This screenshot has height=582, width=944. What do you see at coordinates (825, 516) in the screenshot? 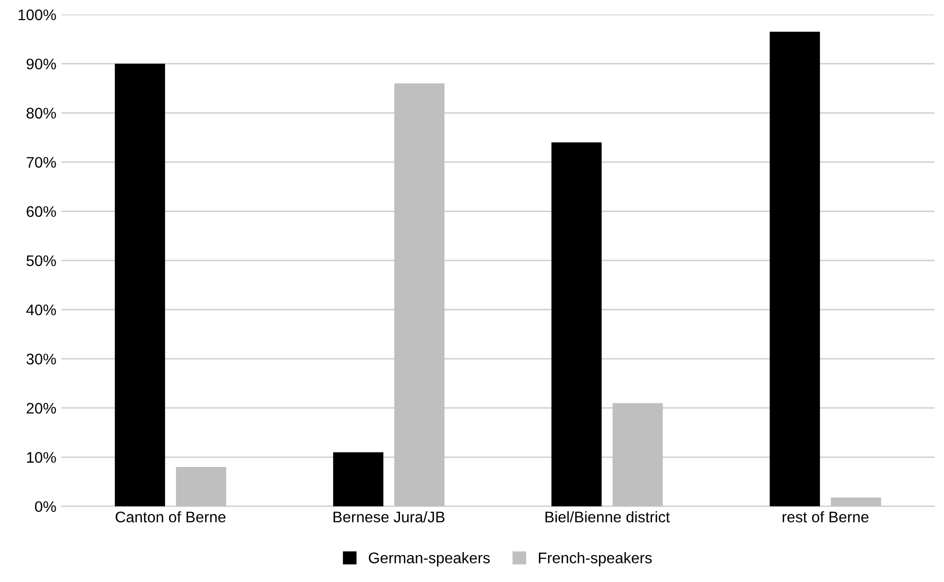
I see `x-tick-label: rest of Berne` at bounding box center [825, 516].